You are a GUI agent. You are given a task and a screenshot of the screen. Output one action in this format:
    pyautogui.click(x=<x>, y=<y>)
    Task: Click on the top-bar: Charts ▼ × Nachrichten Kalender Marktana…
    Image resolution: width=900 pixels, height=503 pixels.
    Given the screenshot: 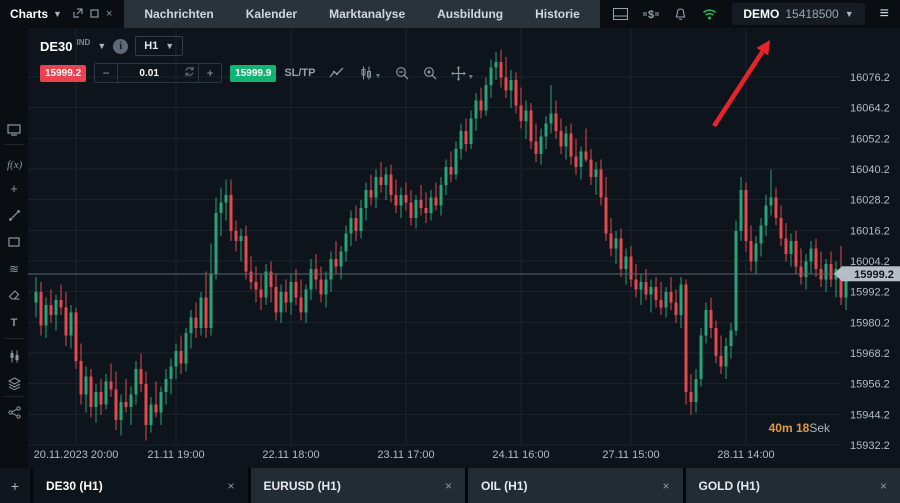 What is the action you would take?
    pyautogui.click(x=450, y=14)
    